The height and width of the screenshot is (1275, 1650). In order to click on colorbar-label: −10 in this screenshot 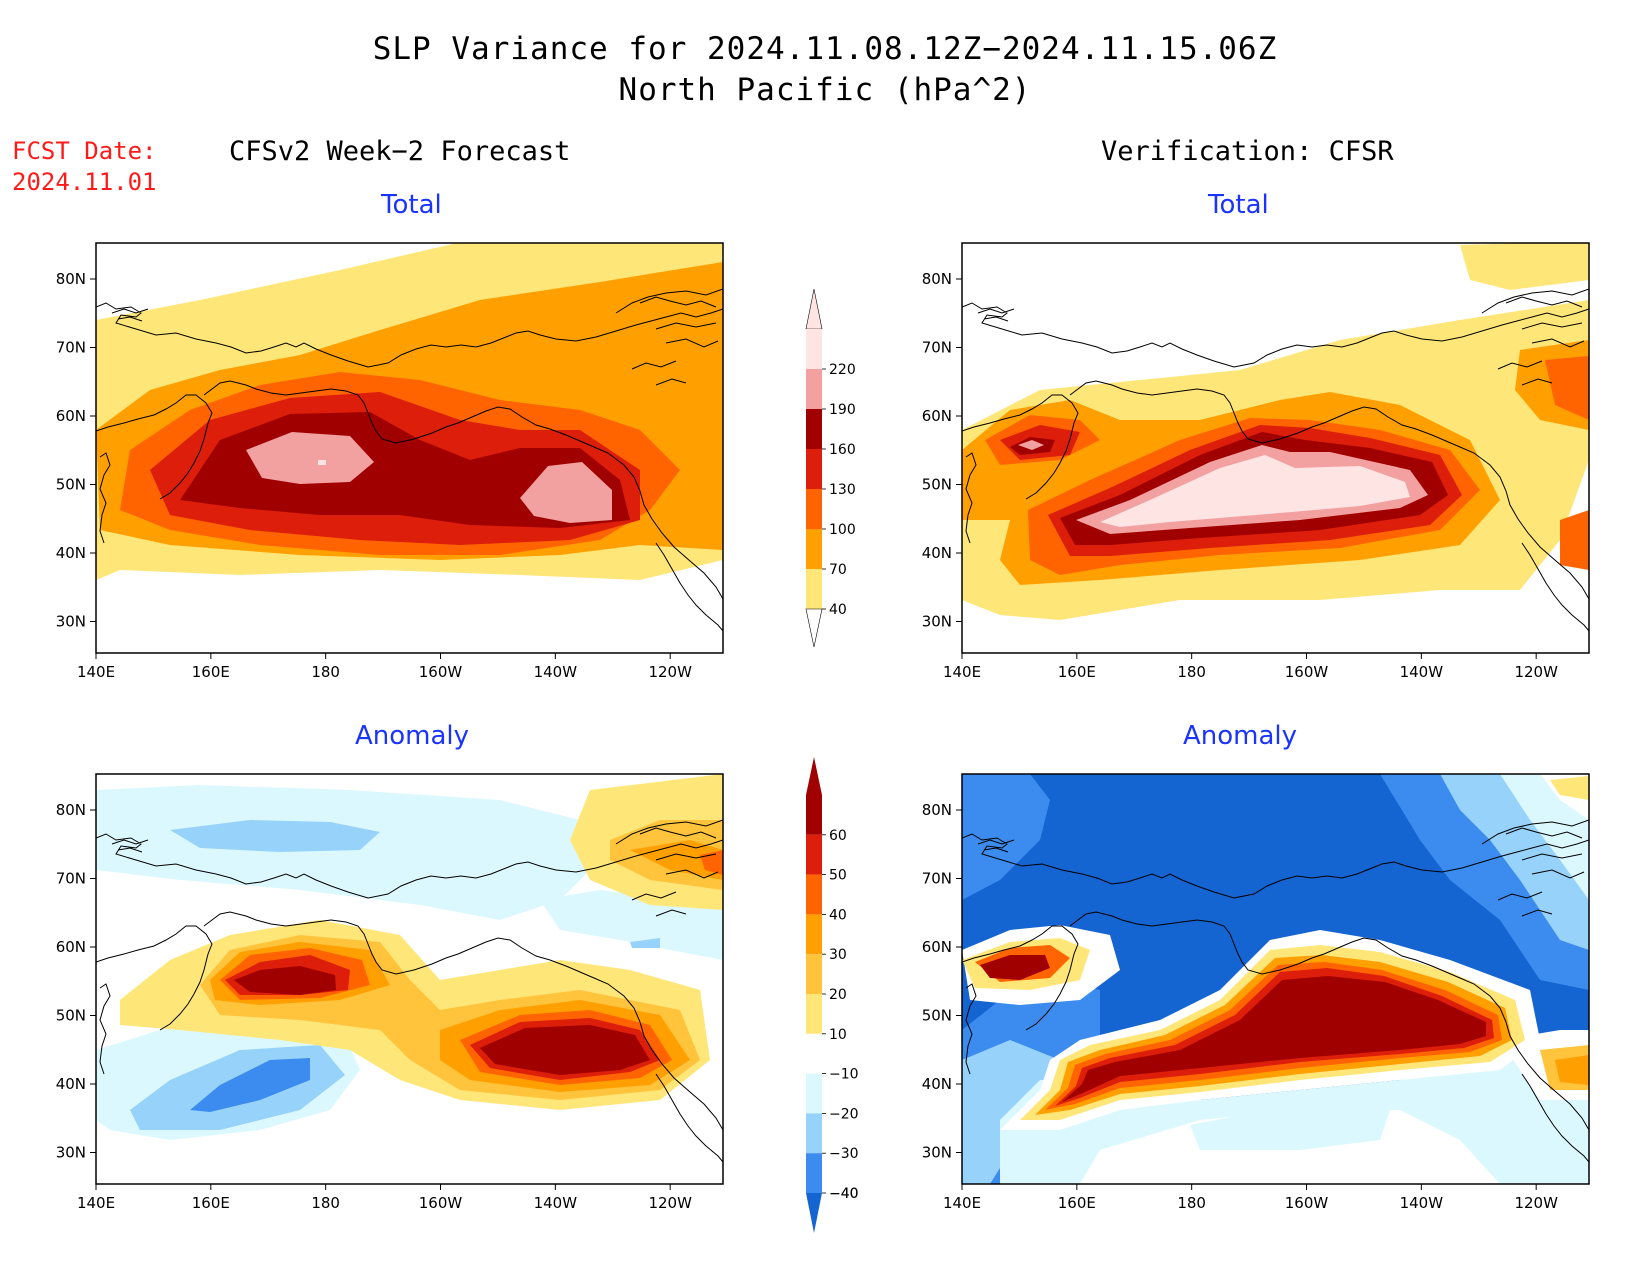, I will do `click(844, 1075)`.